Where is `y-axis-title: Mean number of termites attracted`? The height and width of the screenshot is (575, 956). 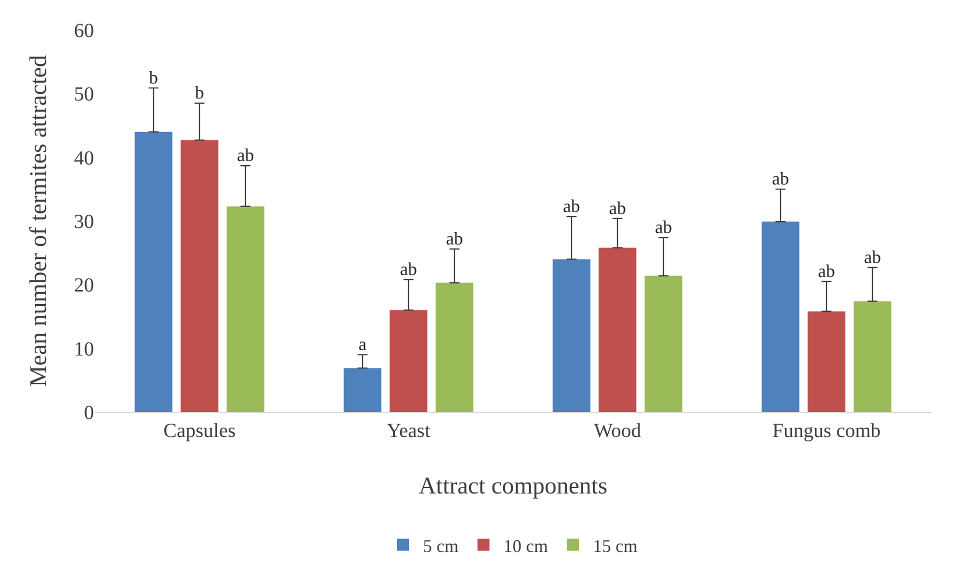
y-axis-title: Mean number of termites attracted is located at coordinates (39, 221).